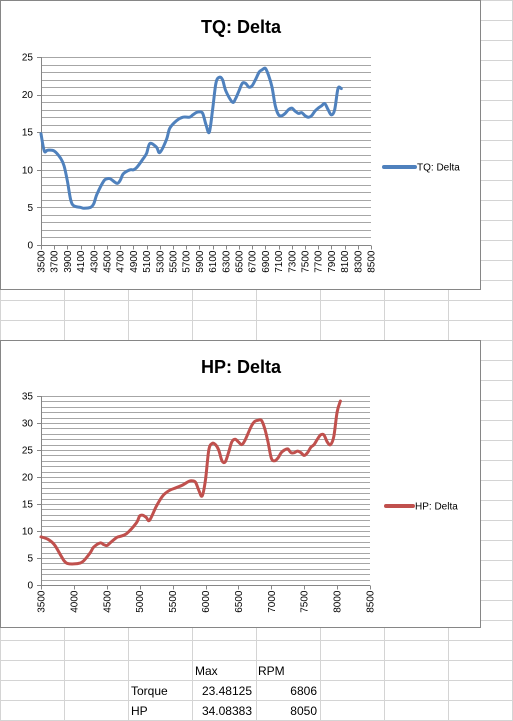  I want to click on x-tick-label: 6700, so click(253, 261).